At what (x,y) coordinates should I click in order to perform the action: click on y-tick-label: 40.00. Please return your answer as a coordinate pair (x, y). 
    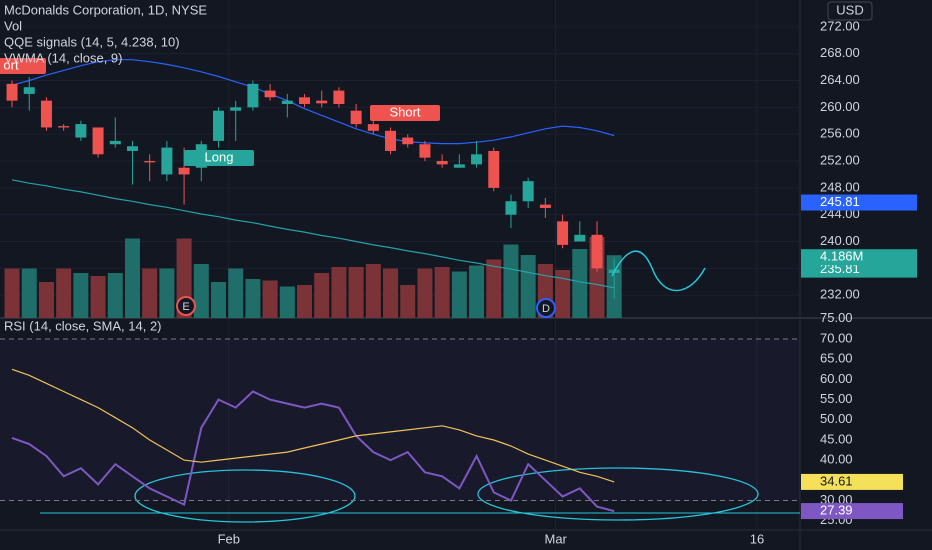
    Looking at the image, I should click on (836, 459).